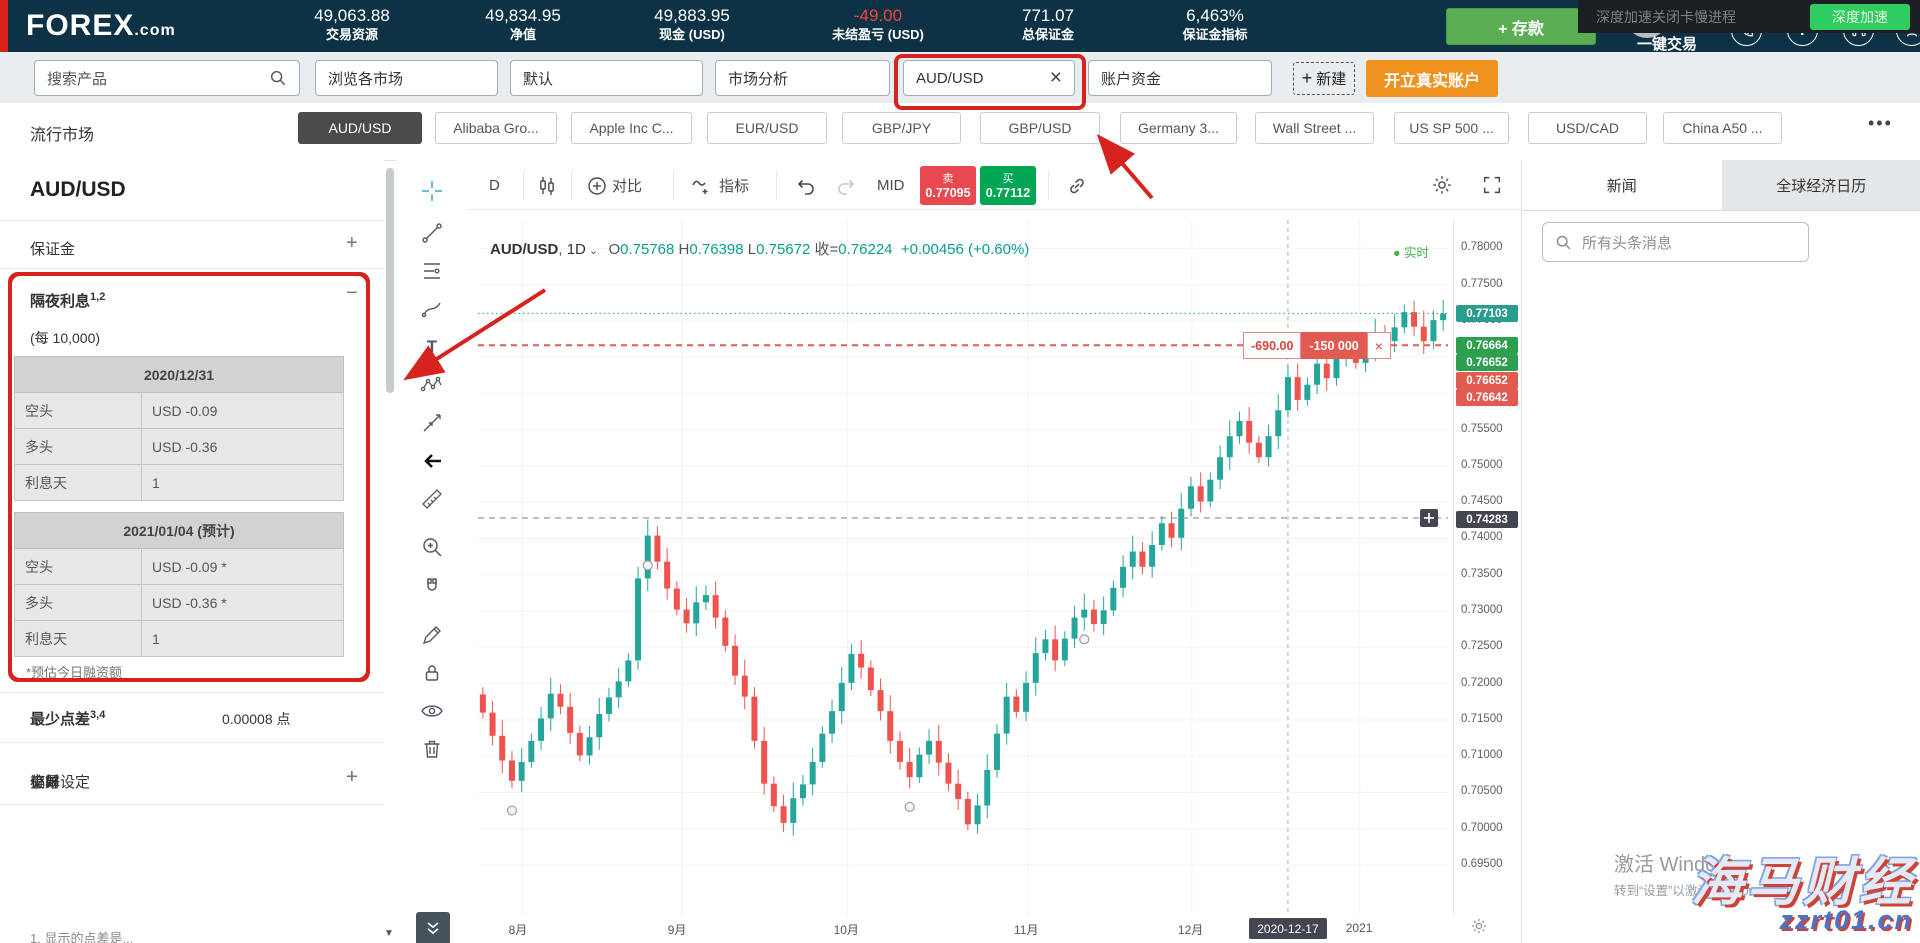  I want to click on indicator-wave-icon, so click(700, 187).